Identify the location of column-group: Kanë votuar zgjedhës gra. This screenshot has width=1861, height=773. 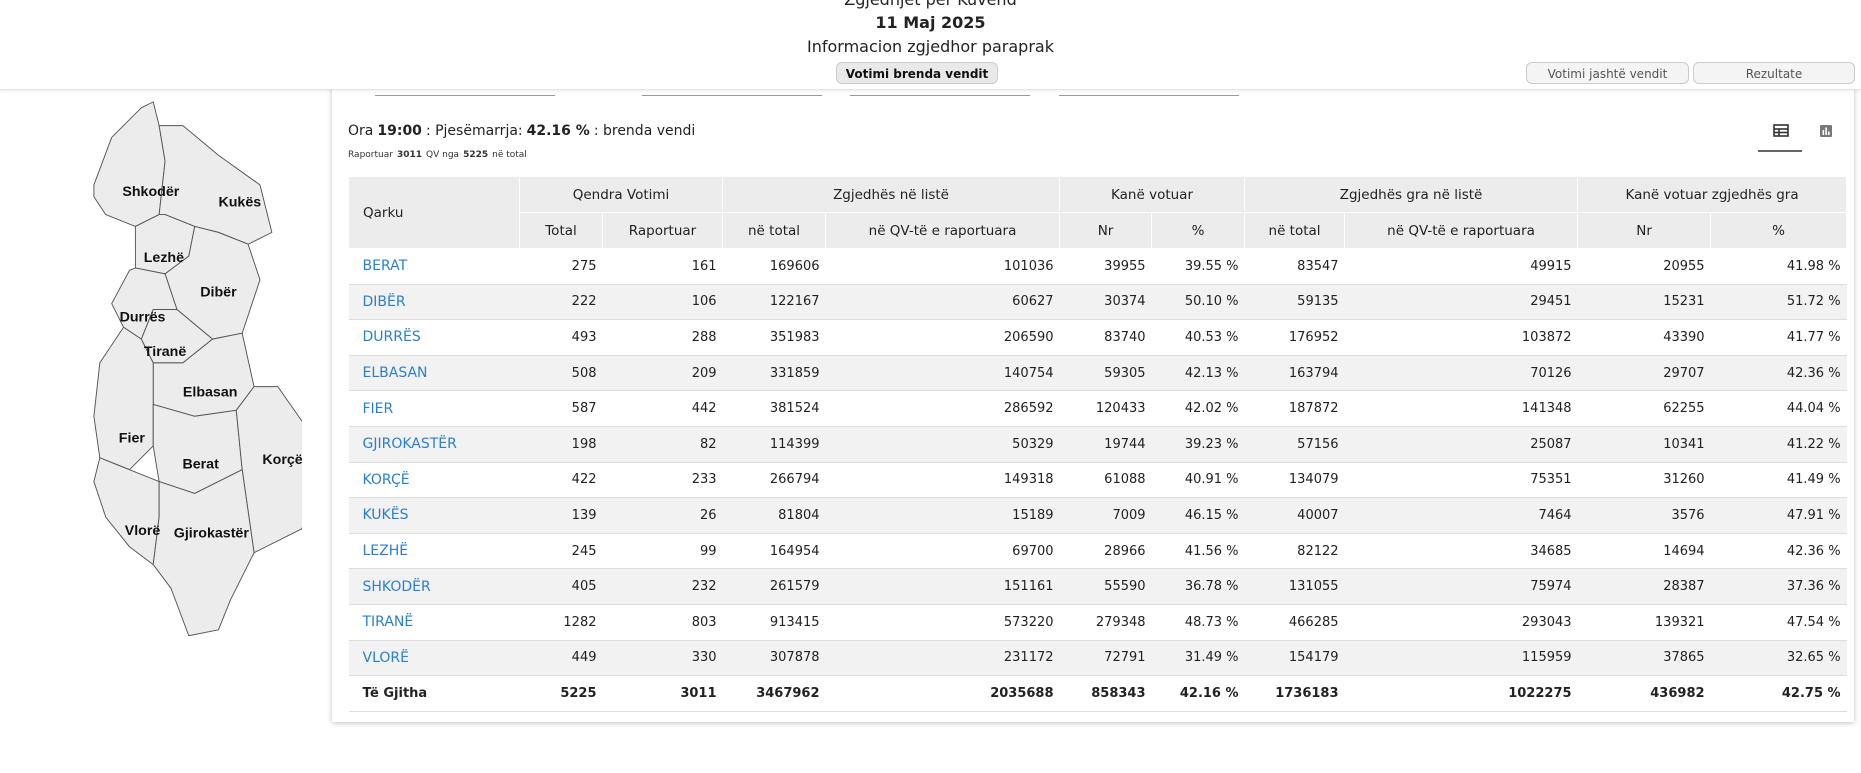
(1712, 194).